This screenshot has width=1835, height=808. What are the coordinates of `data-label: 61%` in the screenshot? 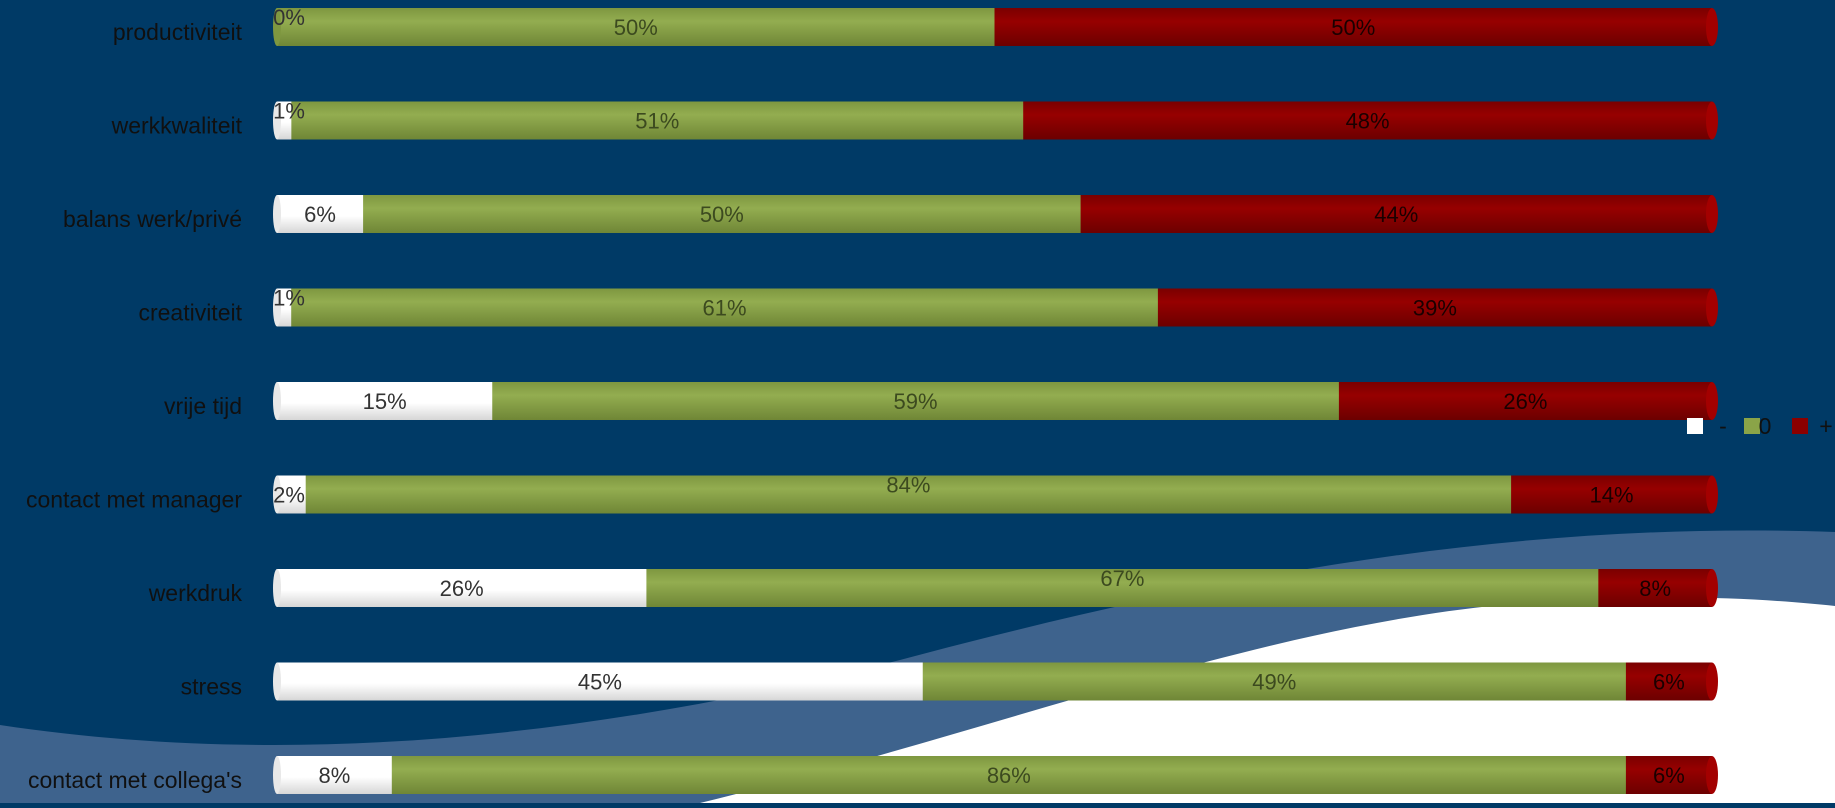 It's located at (725, 308).